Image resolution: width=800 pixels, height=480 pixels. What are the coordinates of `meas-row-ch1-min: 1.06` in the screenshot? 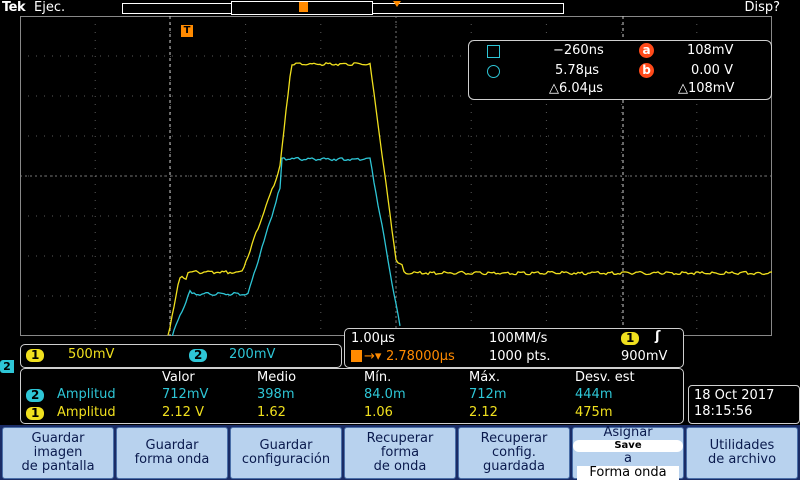 It's located at (378, 412).